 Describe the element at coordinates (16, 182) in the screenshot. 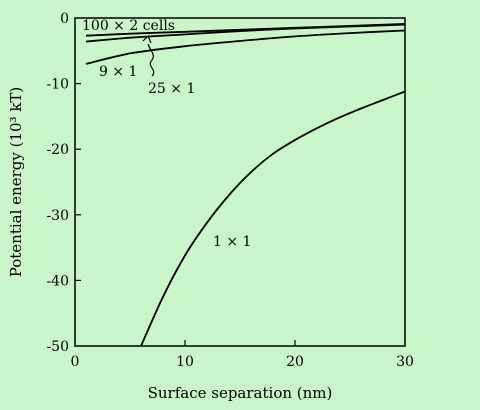

I see `y-axis-title: Potential energy (10³ kT)` at that location.